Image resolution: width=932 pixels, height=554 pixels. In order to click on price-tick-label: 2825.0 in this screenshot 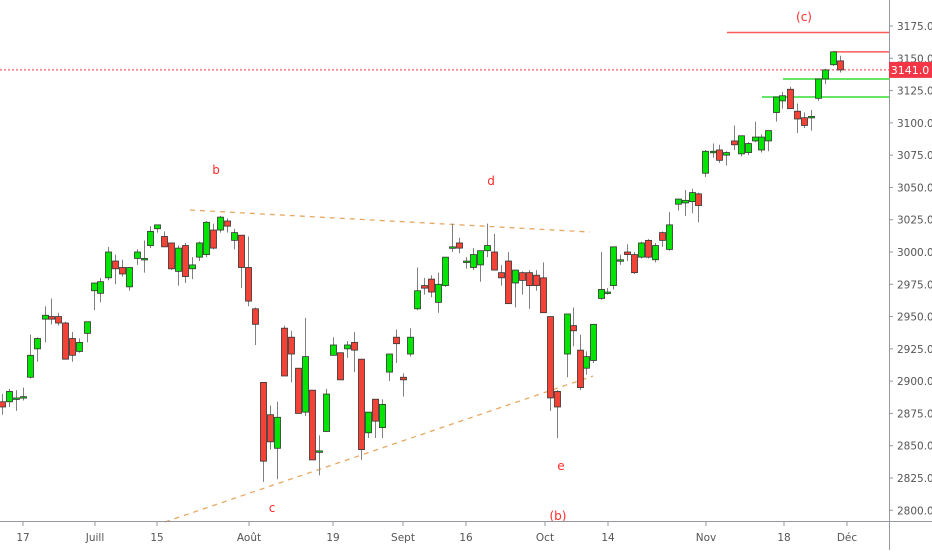, I will do `click(914, 479)`.